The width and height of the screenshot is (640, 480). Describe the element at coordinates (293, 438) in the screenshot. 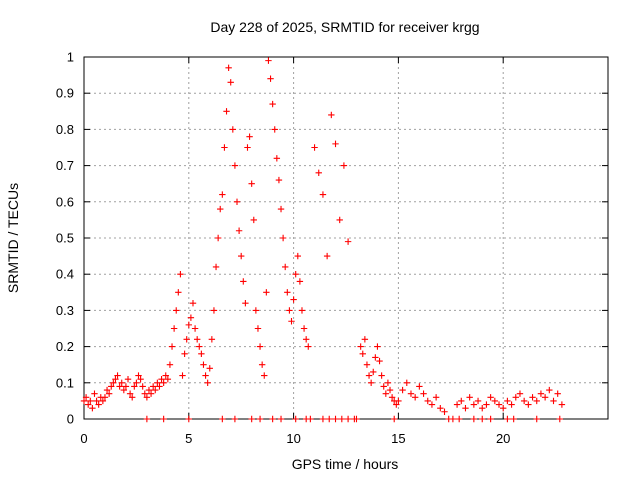

I see `x-tick-label: 10` at that location.